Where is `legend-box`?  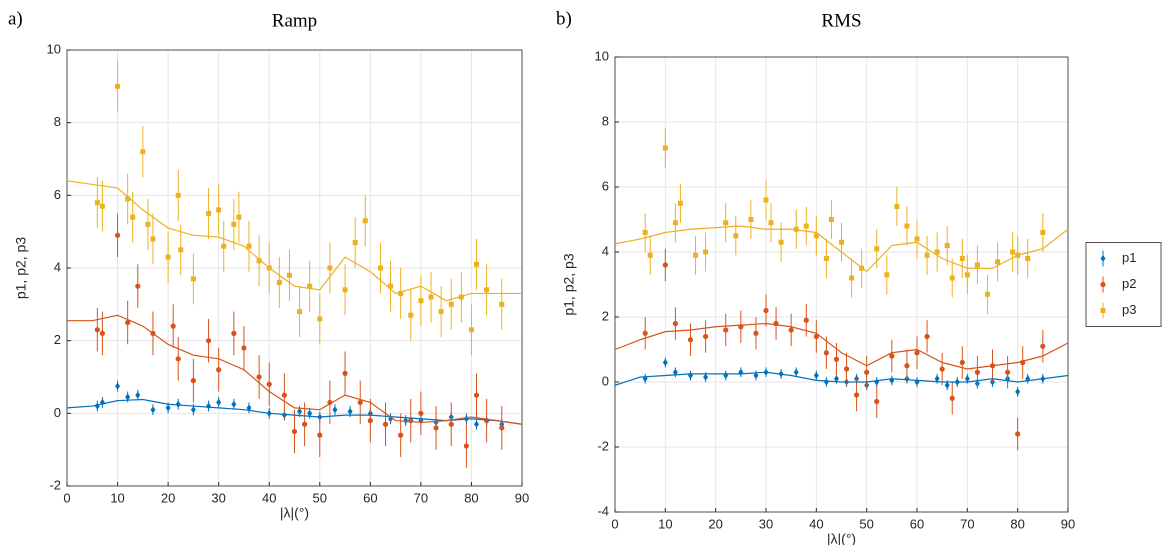
legend-box is located at coordinates (1123, 284).